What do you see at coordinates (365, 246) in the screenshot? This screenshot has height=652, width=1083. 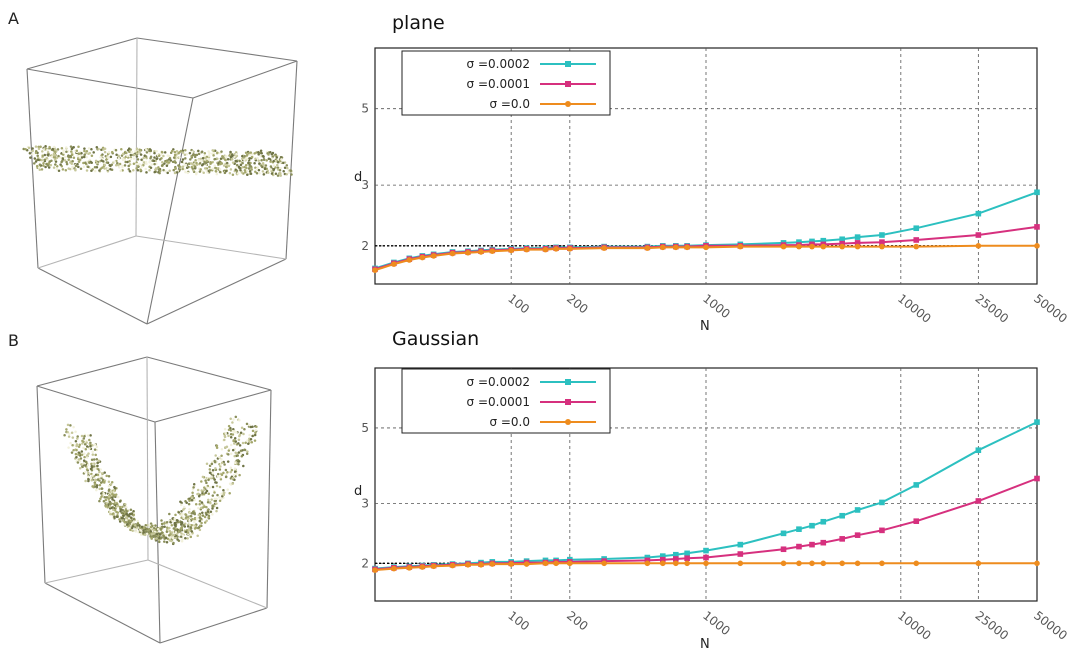 I see `y-tick-label: 2` at bounding box center [365, 246].